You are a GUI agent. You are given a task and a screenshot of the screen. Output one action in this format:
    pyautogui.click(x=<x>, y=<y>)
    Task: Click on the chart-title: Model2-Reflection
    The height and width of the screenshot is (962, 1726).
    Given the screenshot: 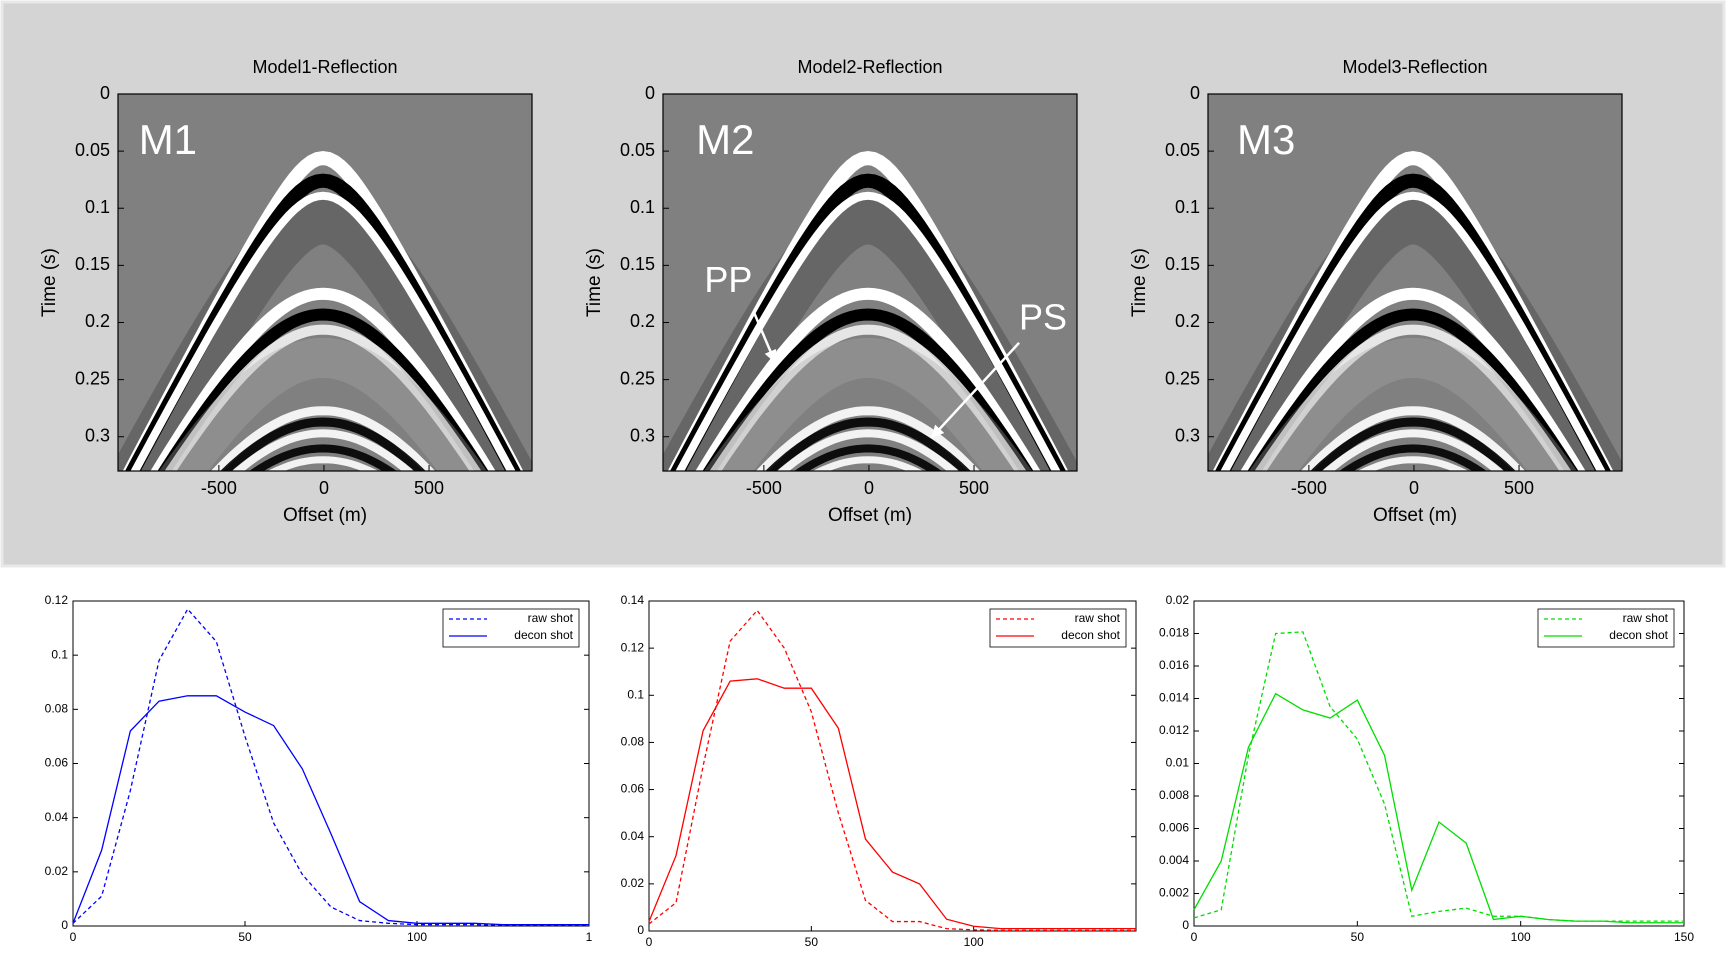 What is the action you would take?
    pyautogui.click(x=869, y=67)
    